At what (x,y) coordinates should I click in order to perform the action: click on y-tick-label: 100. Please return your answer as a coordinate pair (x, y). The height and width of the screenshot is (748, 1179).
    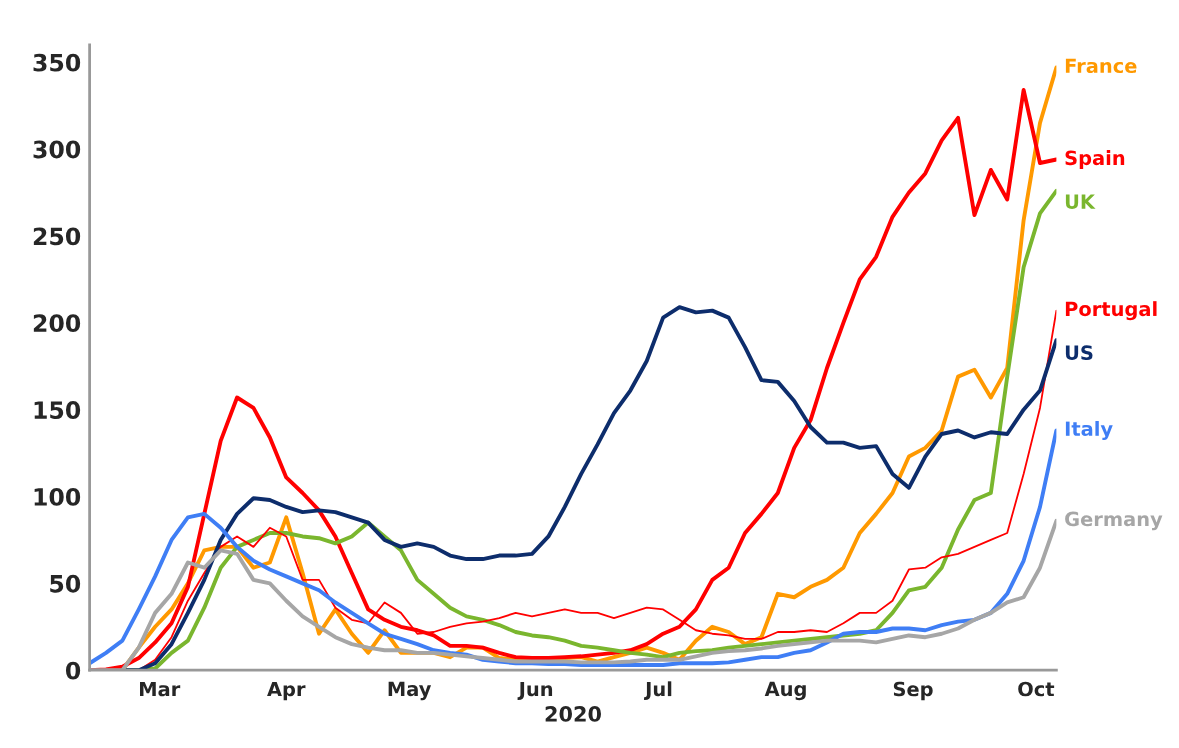
    Looking at the image, I should click on (57, 496).